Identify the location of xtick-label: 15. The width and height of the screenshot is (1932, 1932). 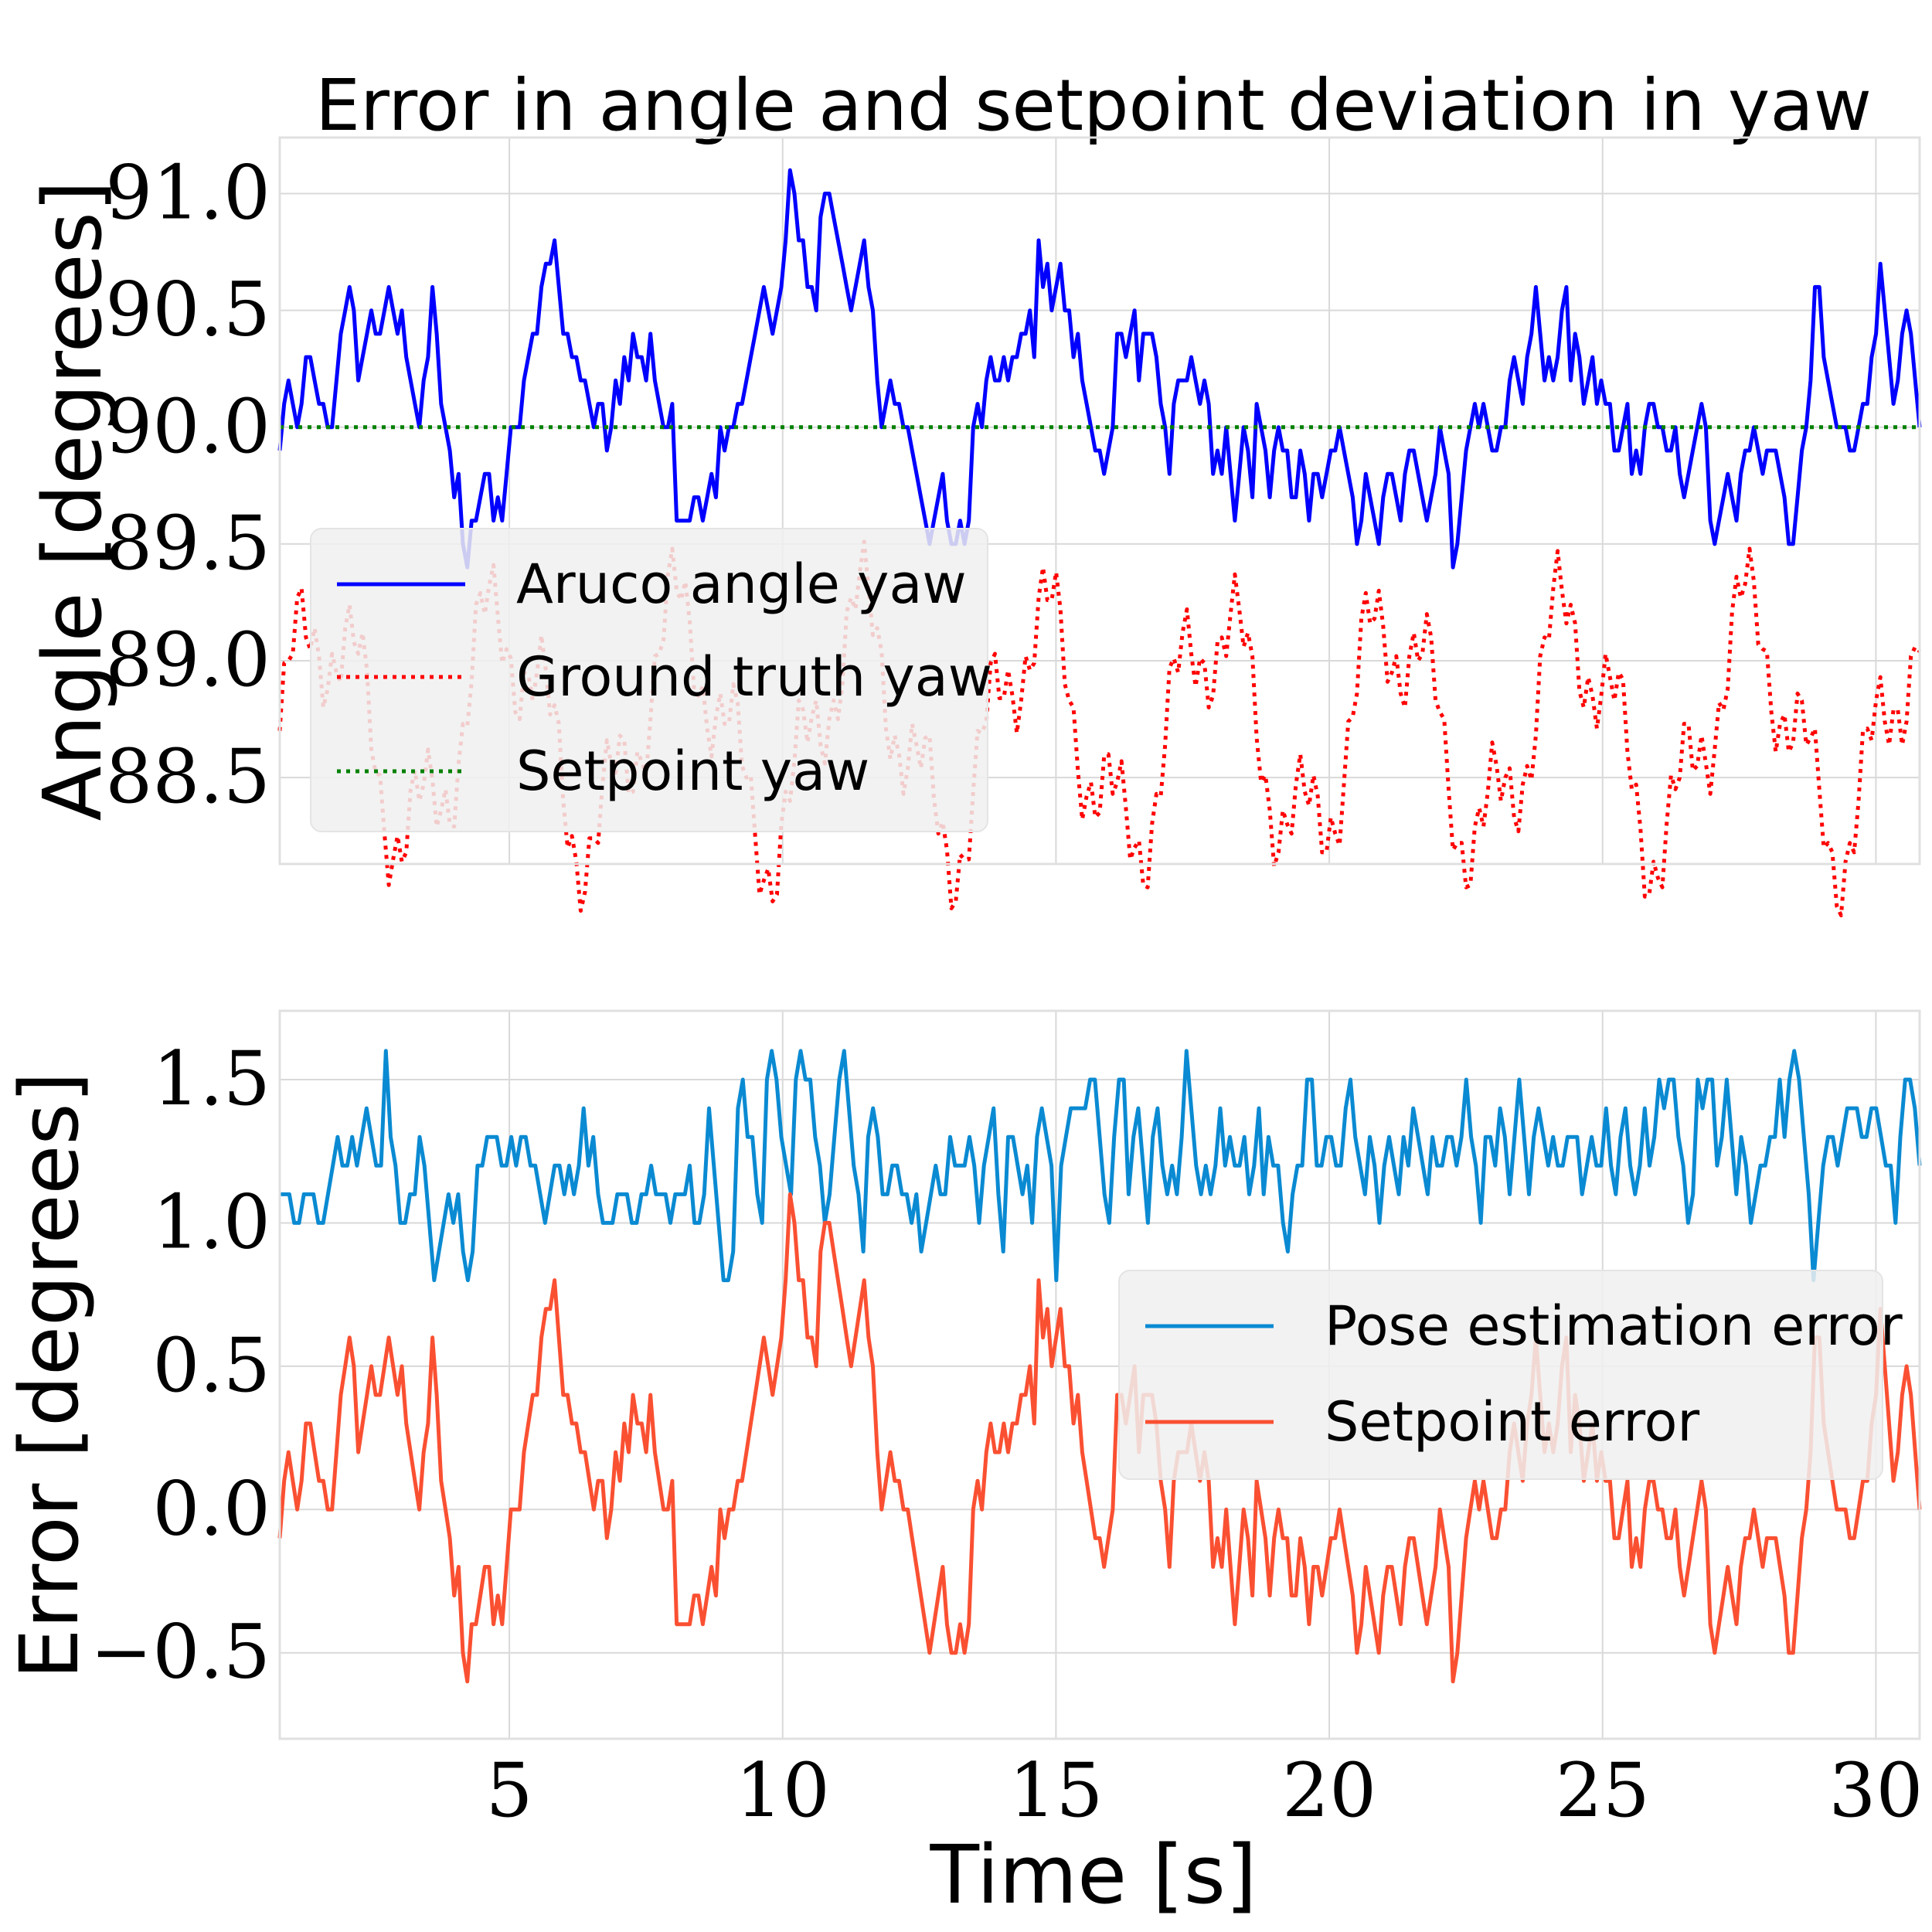
(1056, 1790).